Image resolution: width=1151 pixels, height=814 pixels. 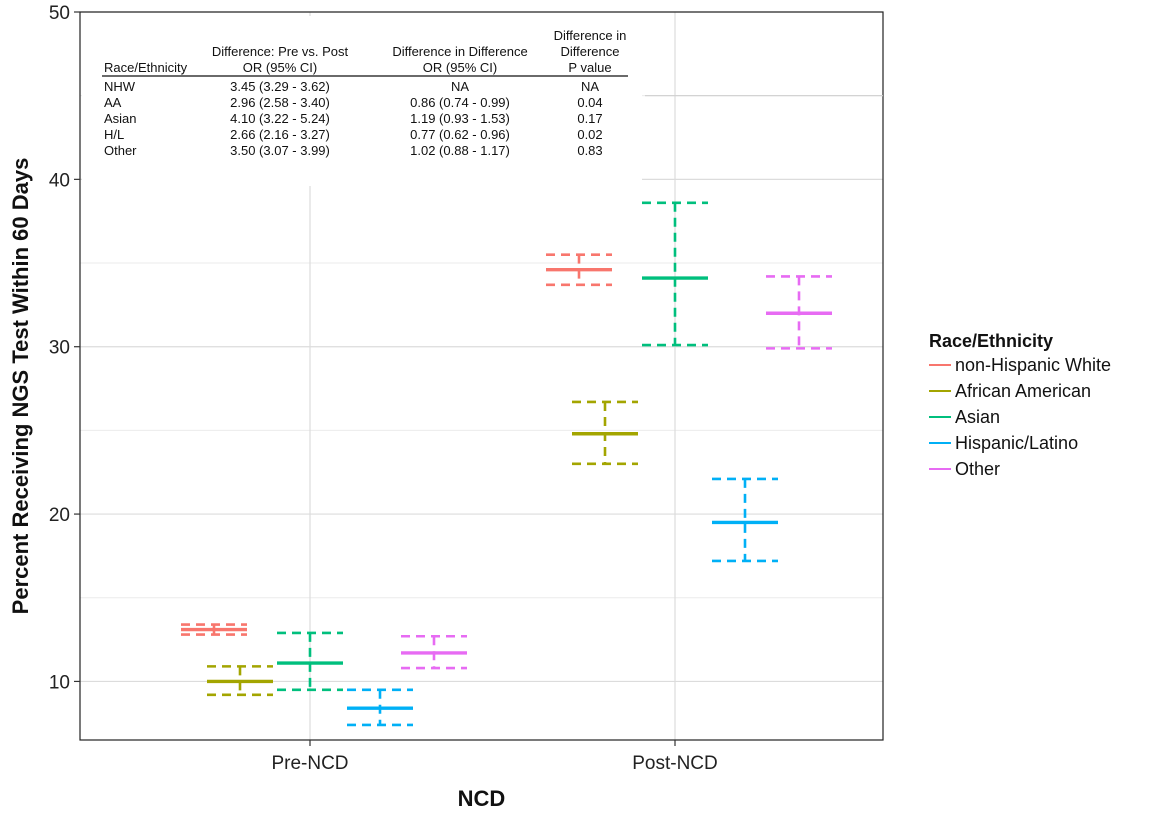 I want to click on table-cell: 0.04, so click(x=589, y=102).